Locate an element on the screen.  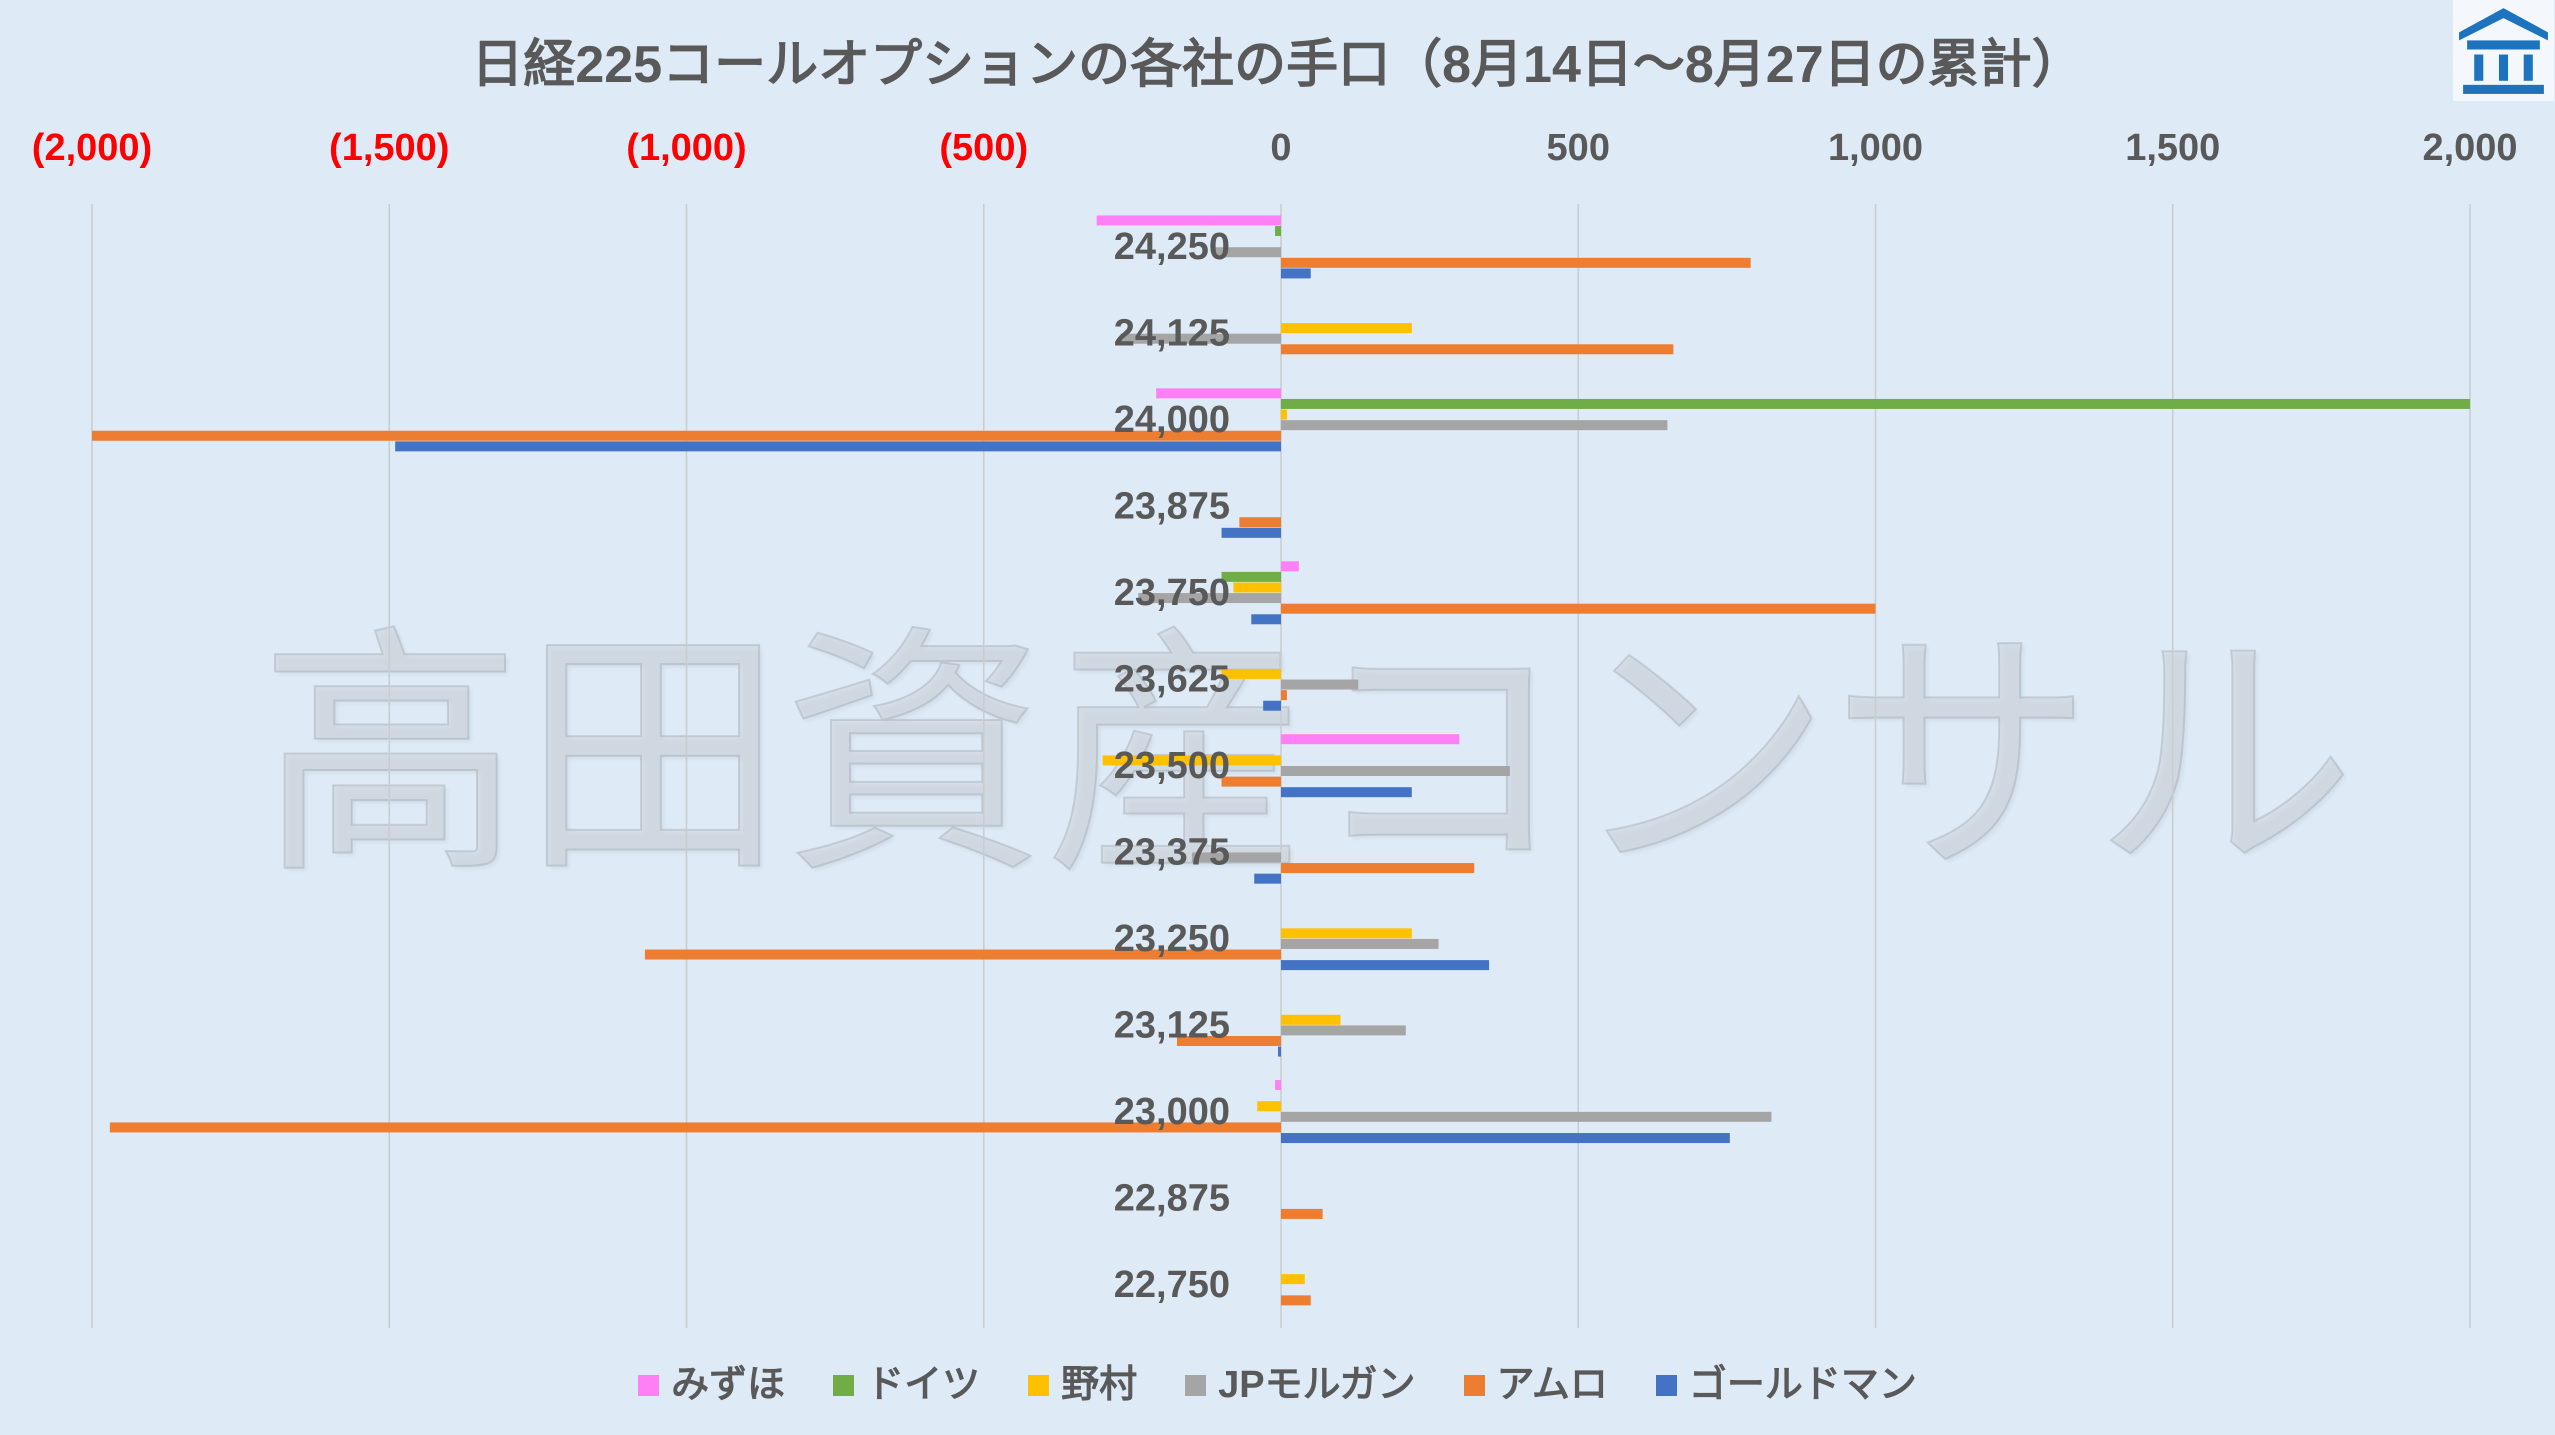
category-label: 24,250 is located at coordinates (1172, 247).